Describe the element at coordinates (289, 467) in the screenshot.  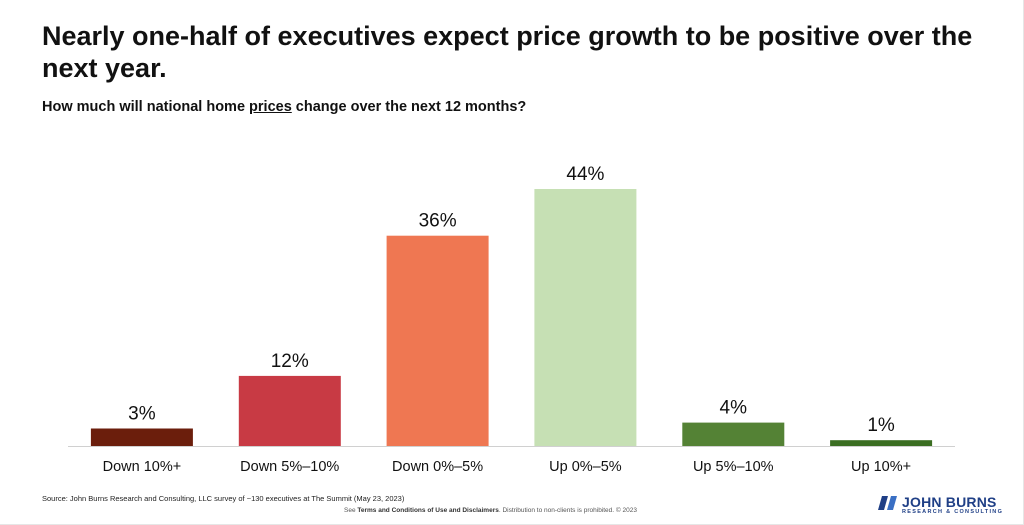
I see `category-label-2: Down 5%–10%` at that location.